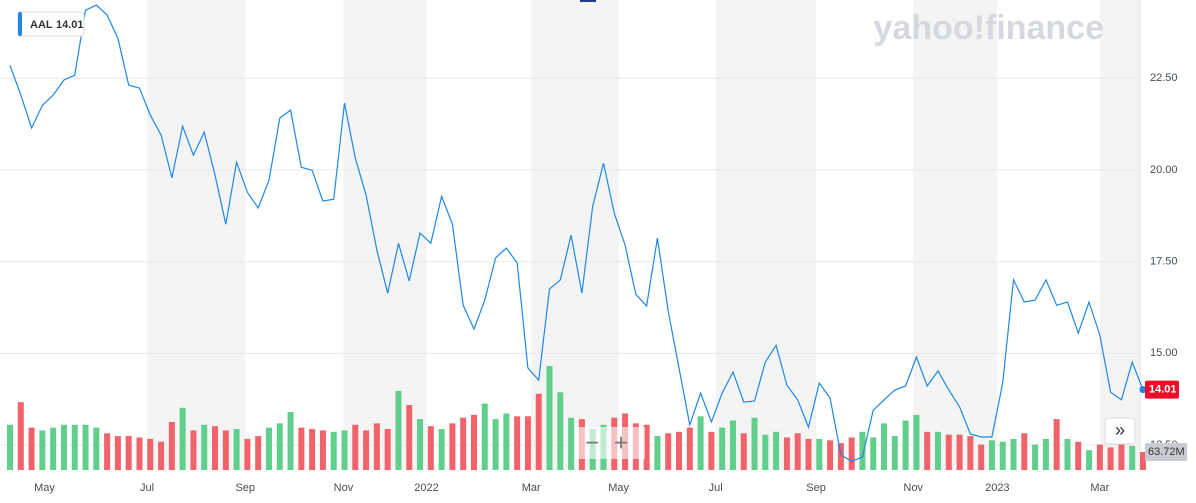 The image size is (1196, 503). I want to click on top-marker, so click(588, 1).